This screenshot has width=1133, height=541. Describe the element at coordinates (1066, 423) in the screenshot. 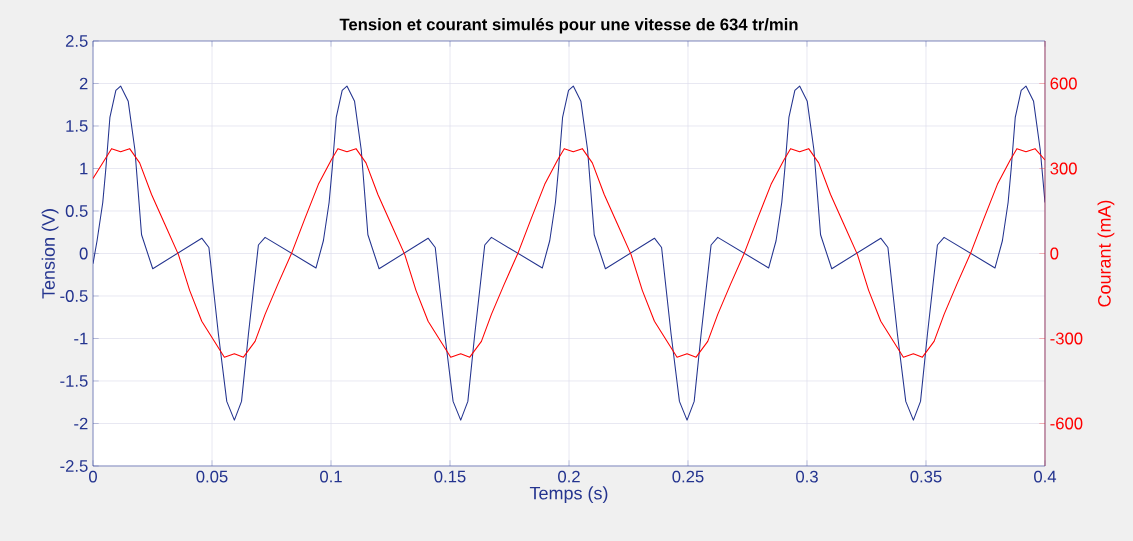

I see `y2-tick-label: -600` at that location.